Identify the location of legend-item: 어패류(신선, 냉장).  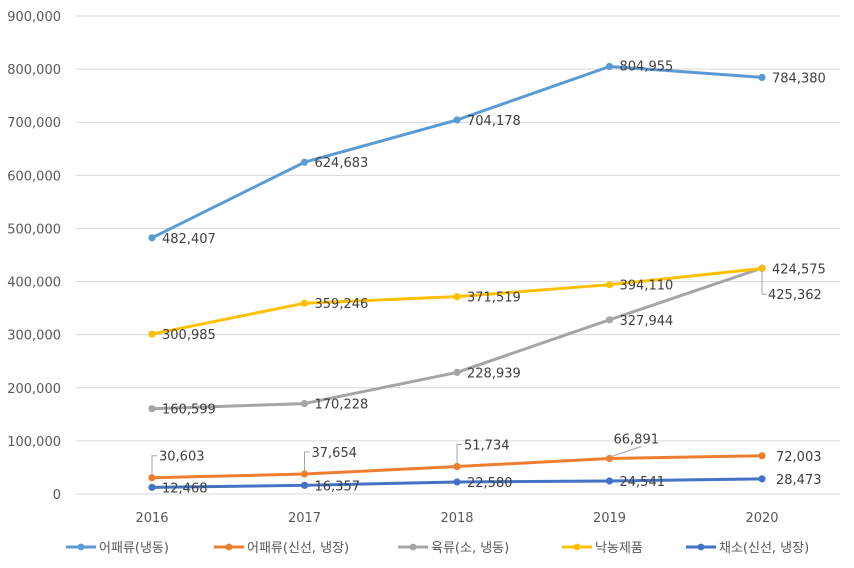
(281, 548).